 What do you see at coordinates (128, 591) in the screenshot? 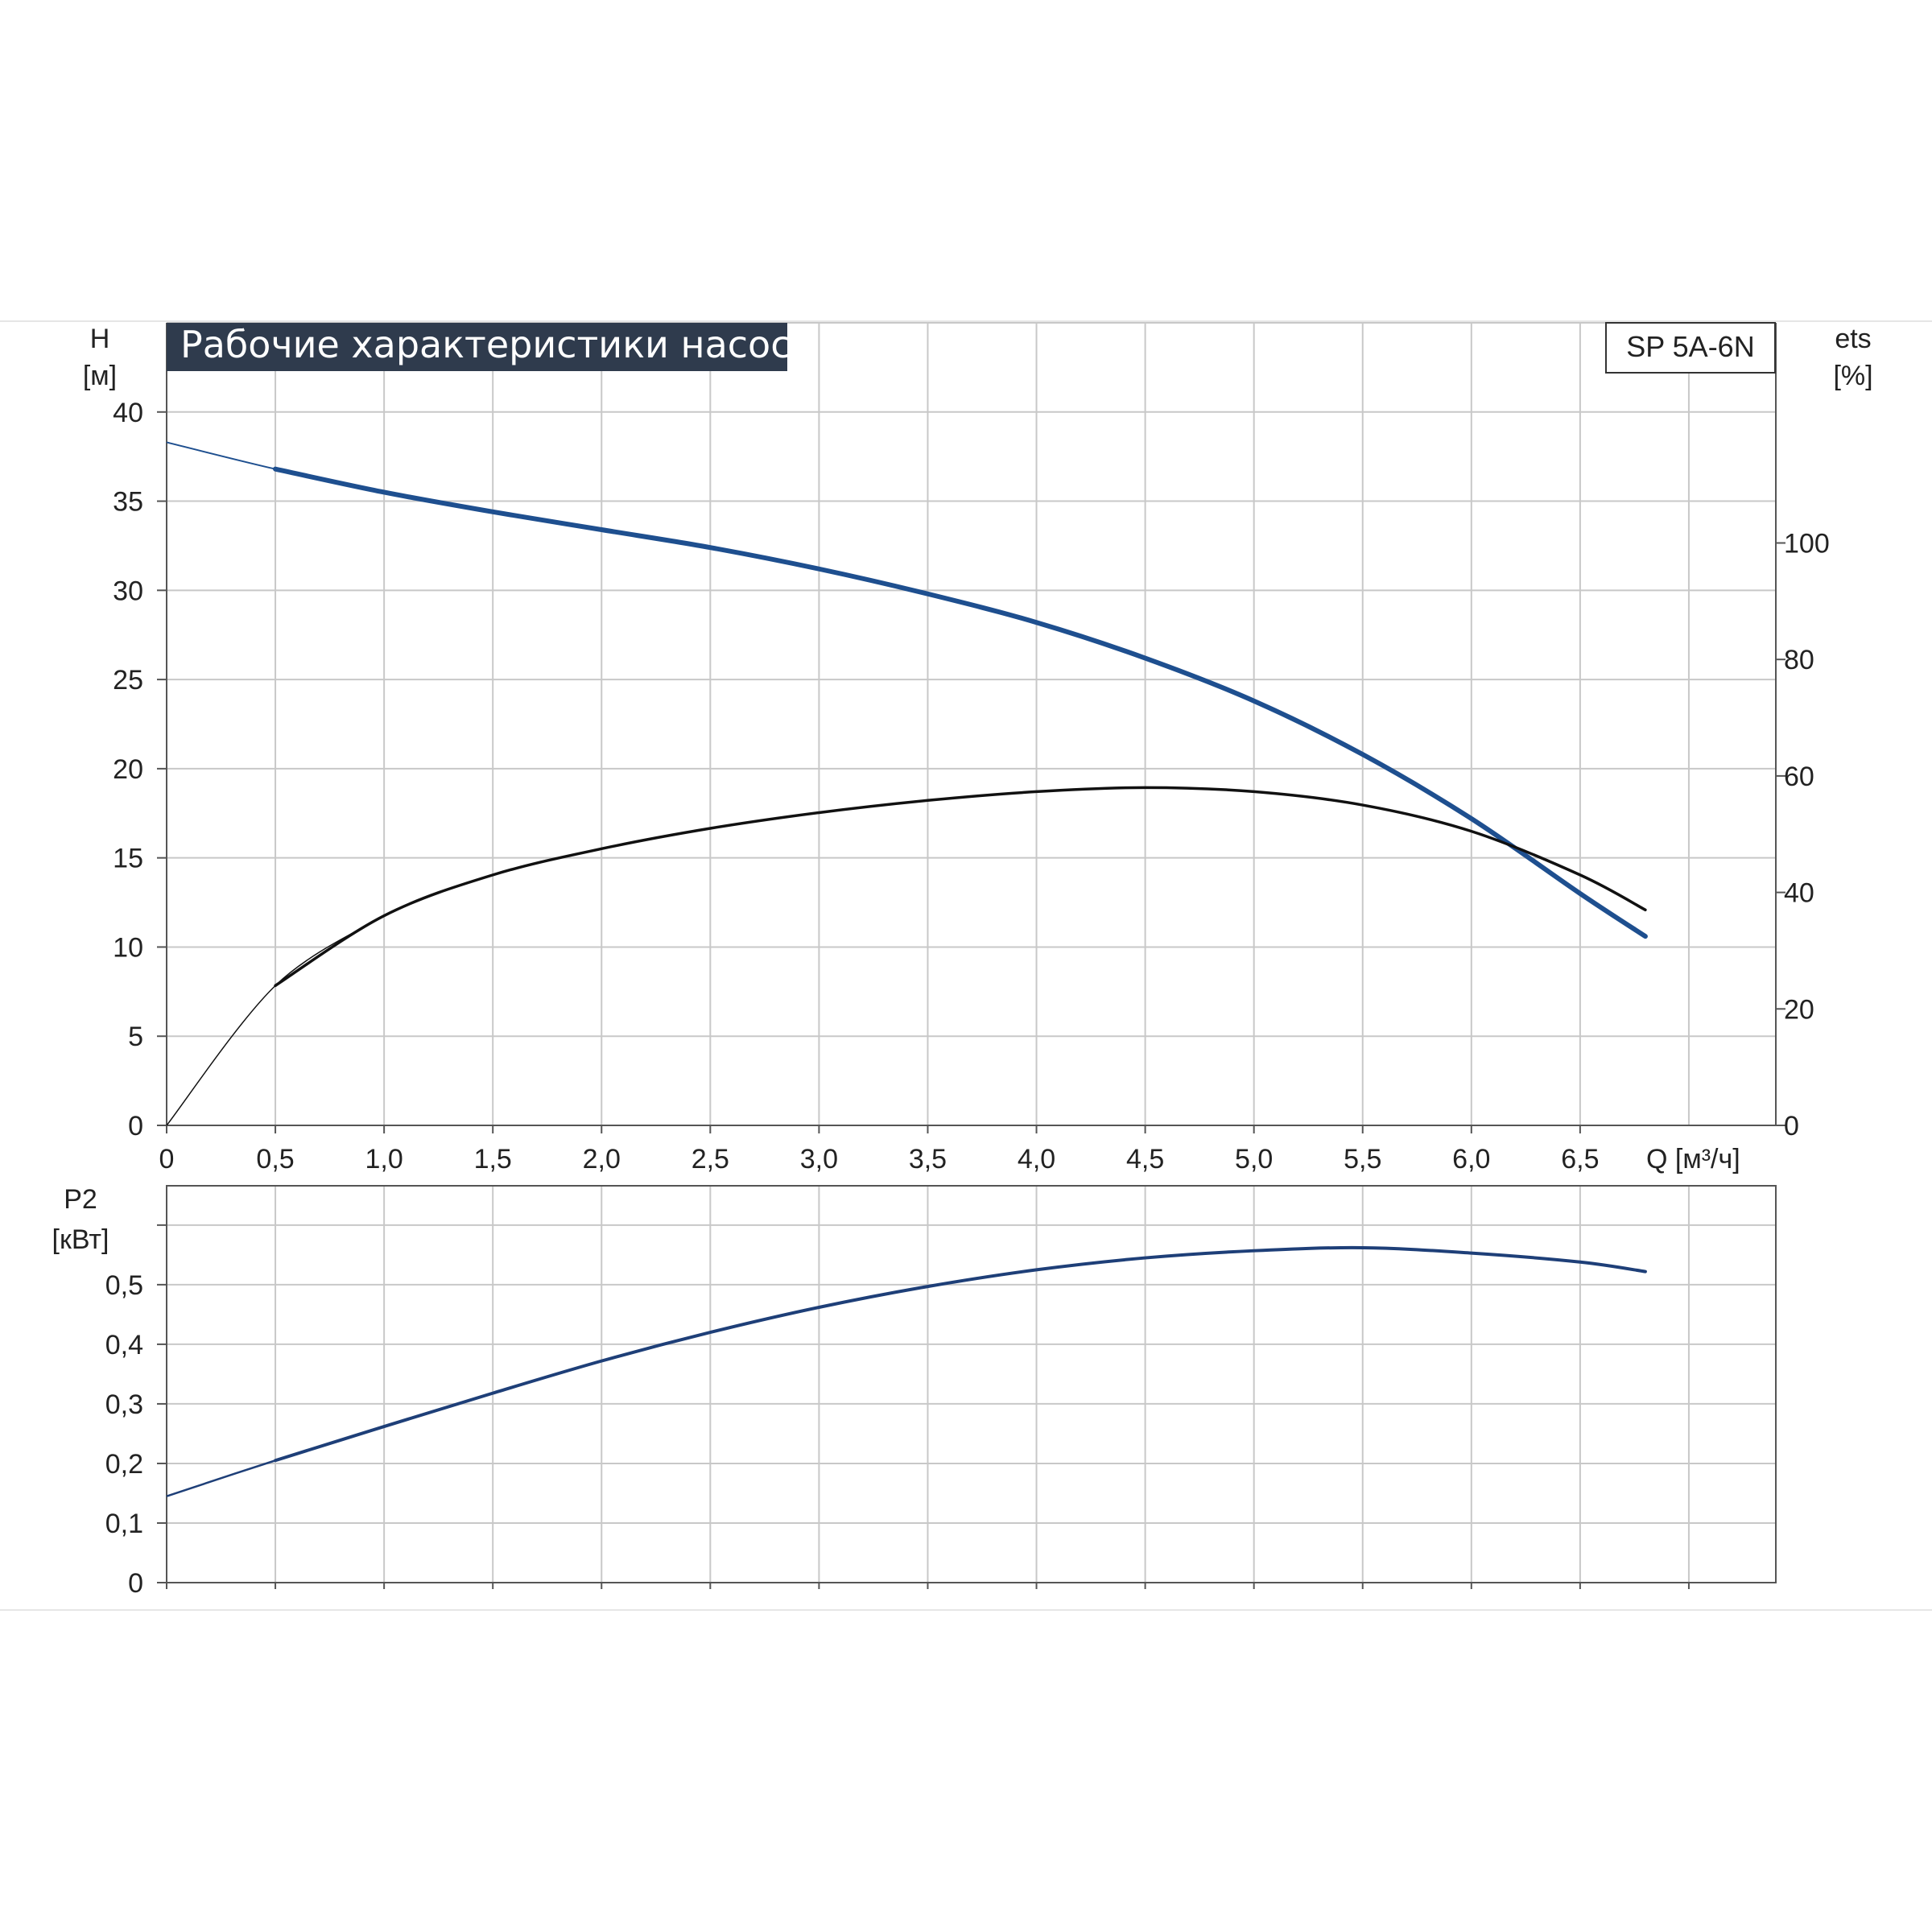
I see `y-left-tick-label: 30` at bounding box center [128, 591].